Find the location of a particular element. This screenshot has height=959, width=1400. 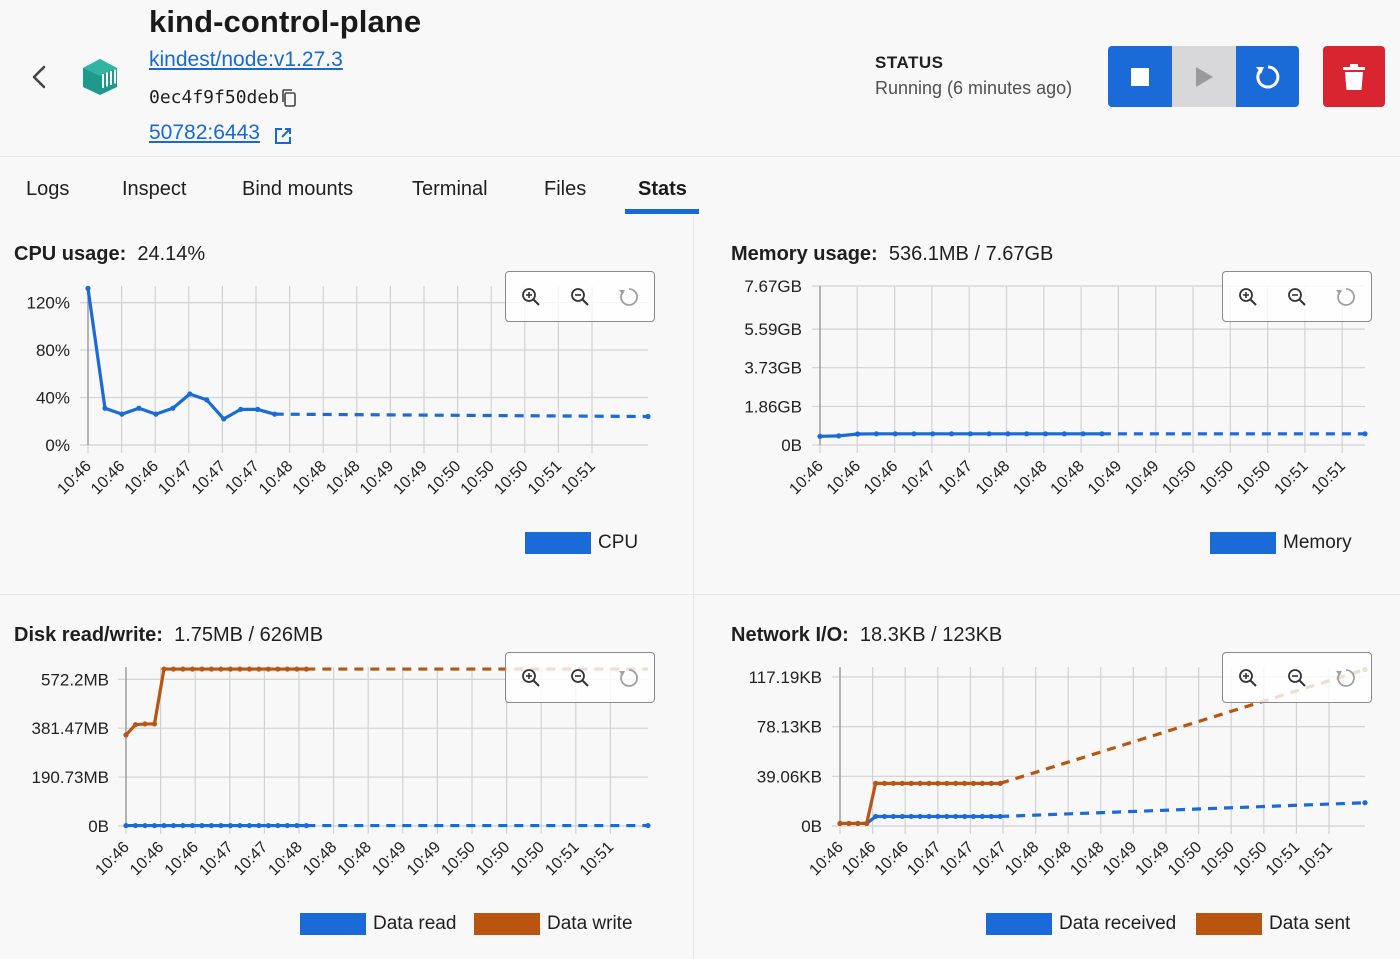

restart-button is located at coordinates (1267, 76).